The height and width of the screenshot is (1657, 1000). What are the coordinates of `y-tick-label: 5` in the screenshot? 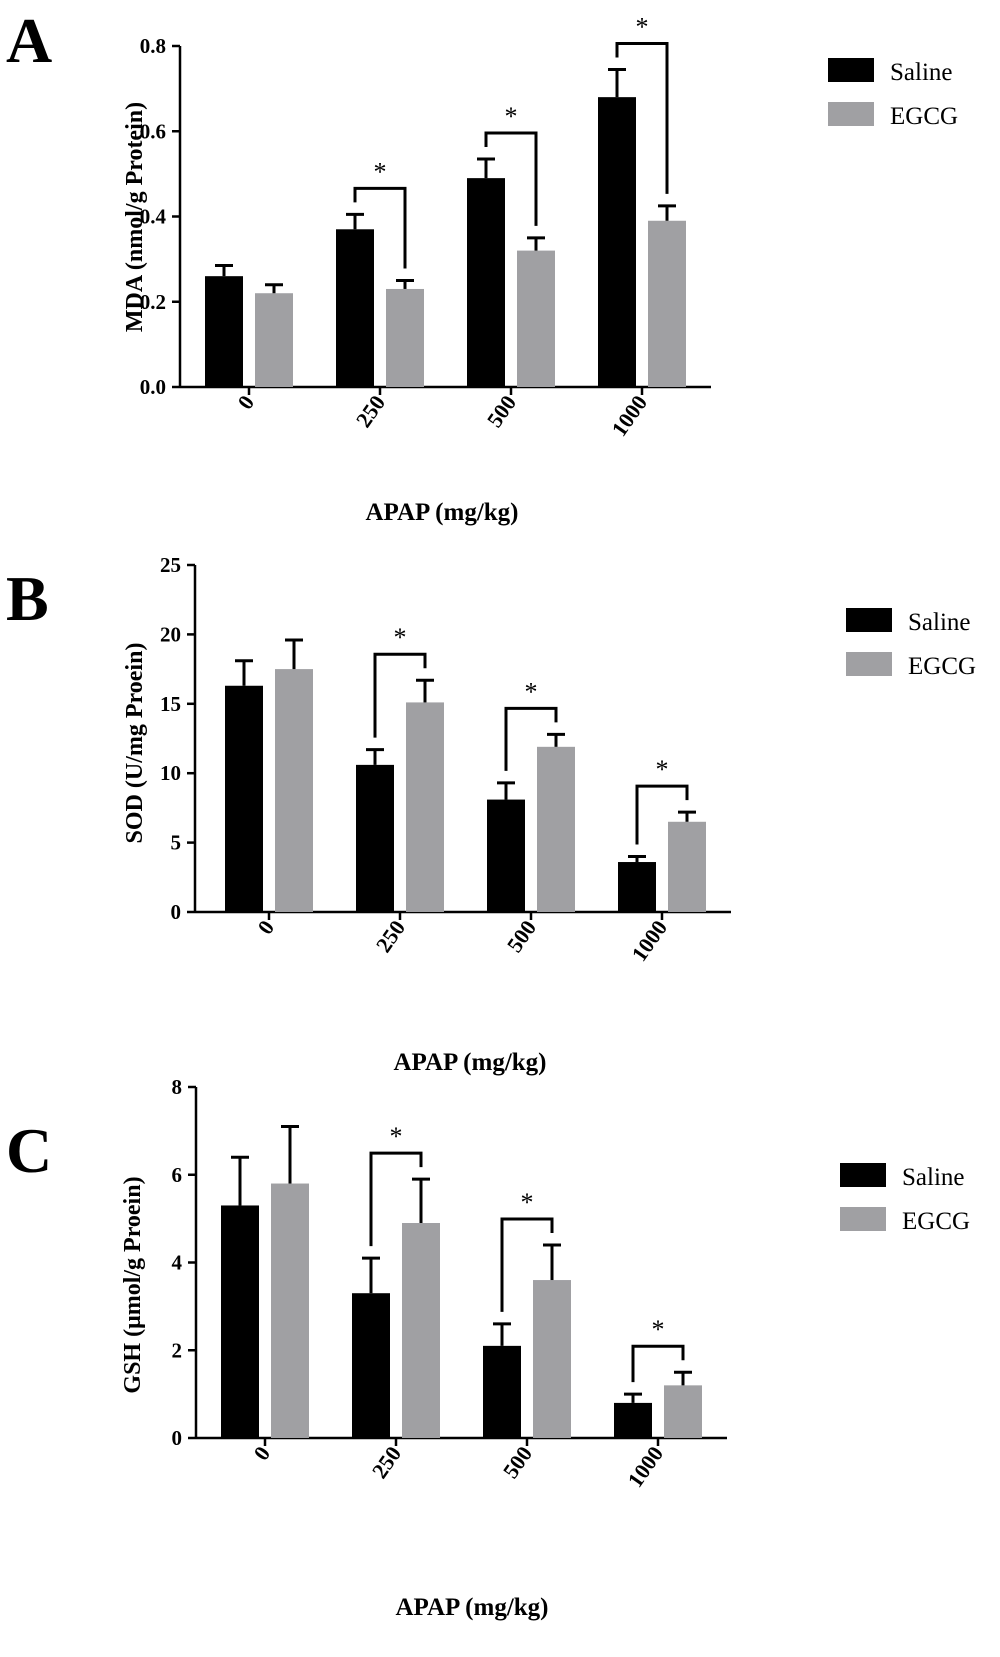 It's located at (176, 843).